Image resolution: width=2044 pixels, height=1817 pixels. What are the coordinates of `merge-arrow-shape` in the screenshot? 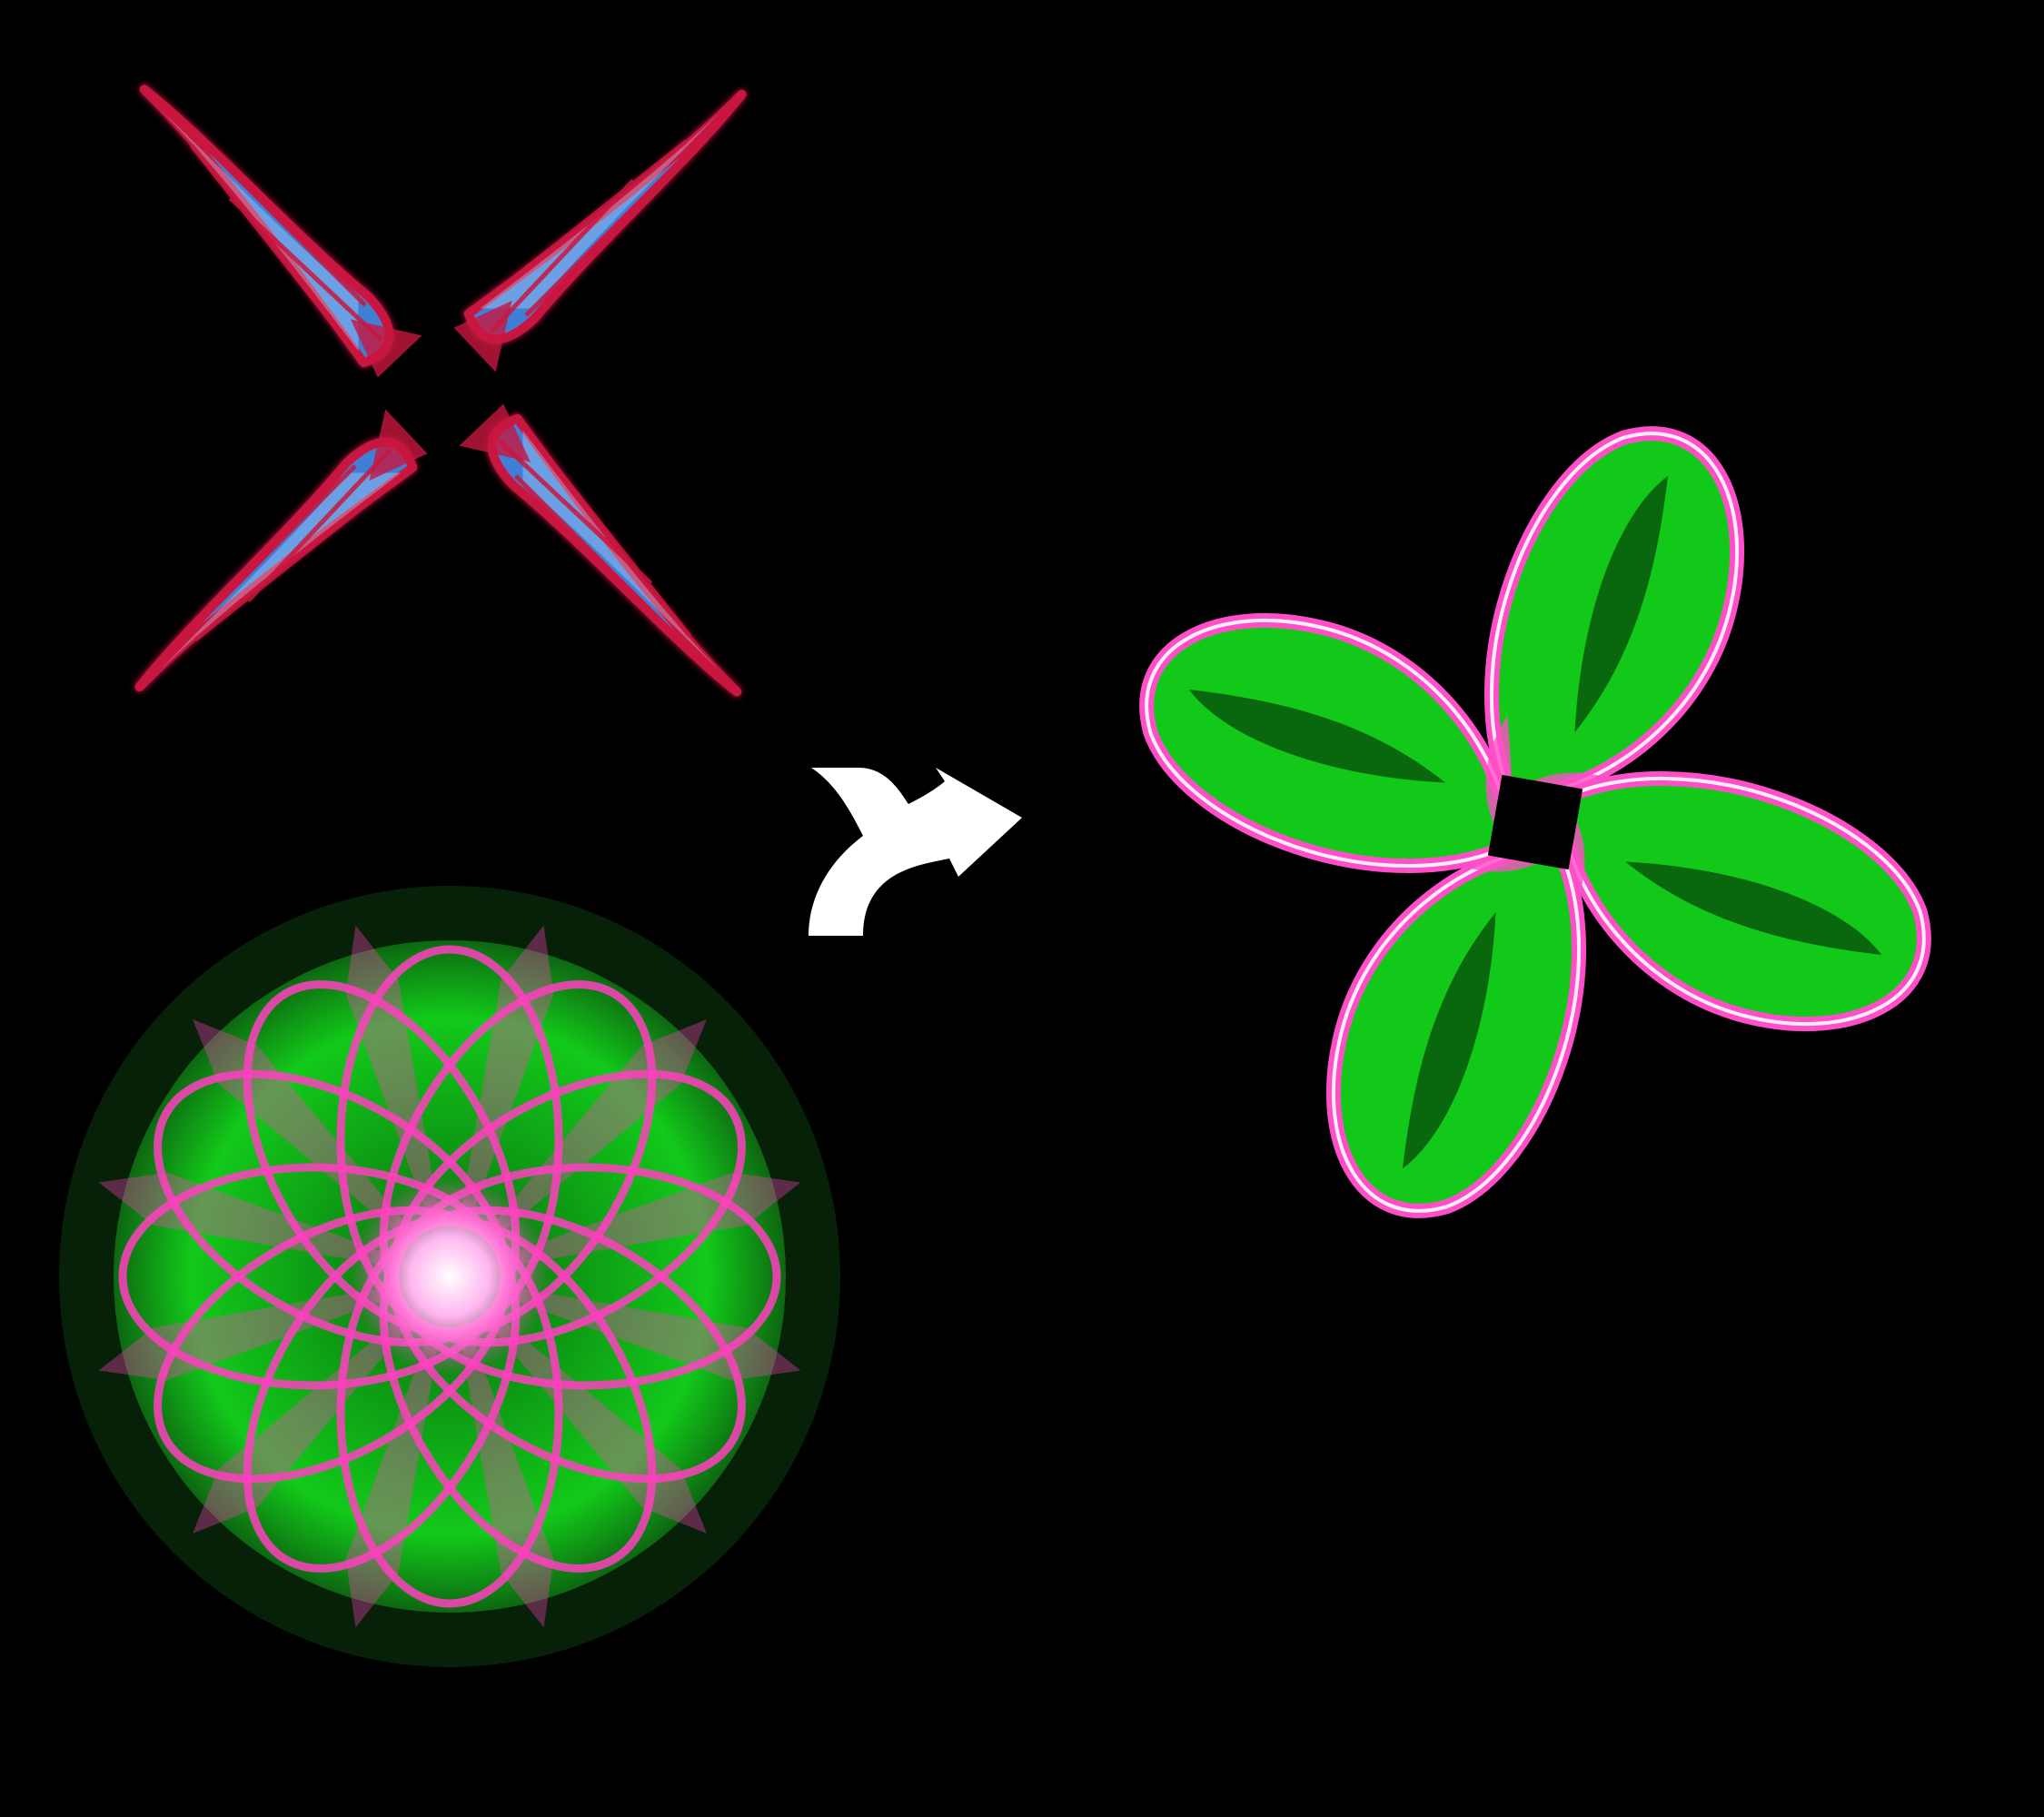 It's located at (915, 852).